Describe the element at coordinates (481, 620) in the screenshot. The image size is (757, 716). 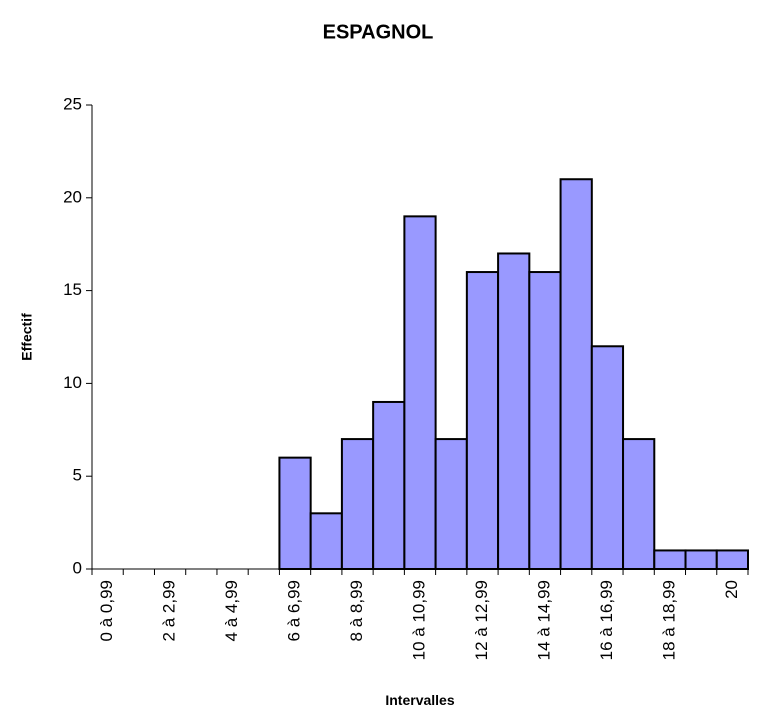
I see `x-tick-label: 12 à 12,99` at that location.